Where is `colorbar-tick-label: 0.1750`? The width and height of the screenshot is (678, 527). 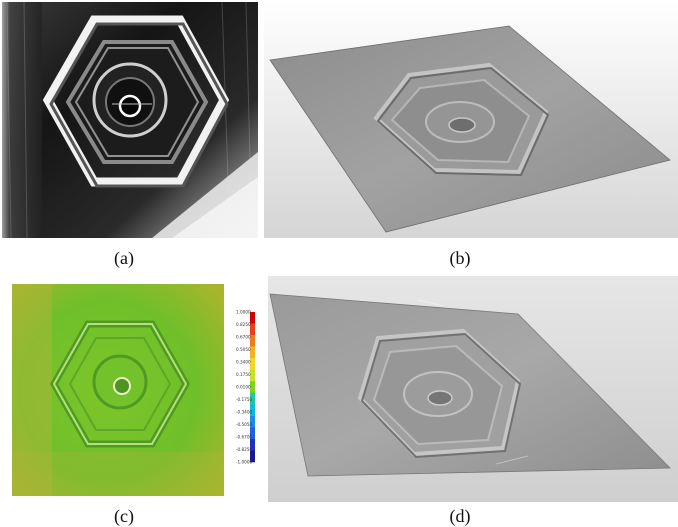
colorbar-tick-label: 0.1750 is located at coordinates (243, 374).